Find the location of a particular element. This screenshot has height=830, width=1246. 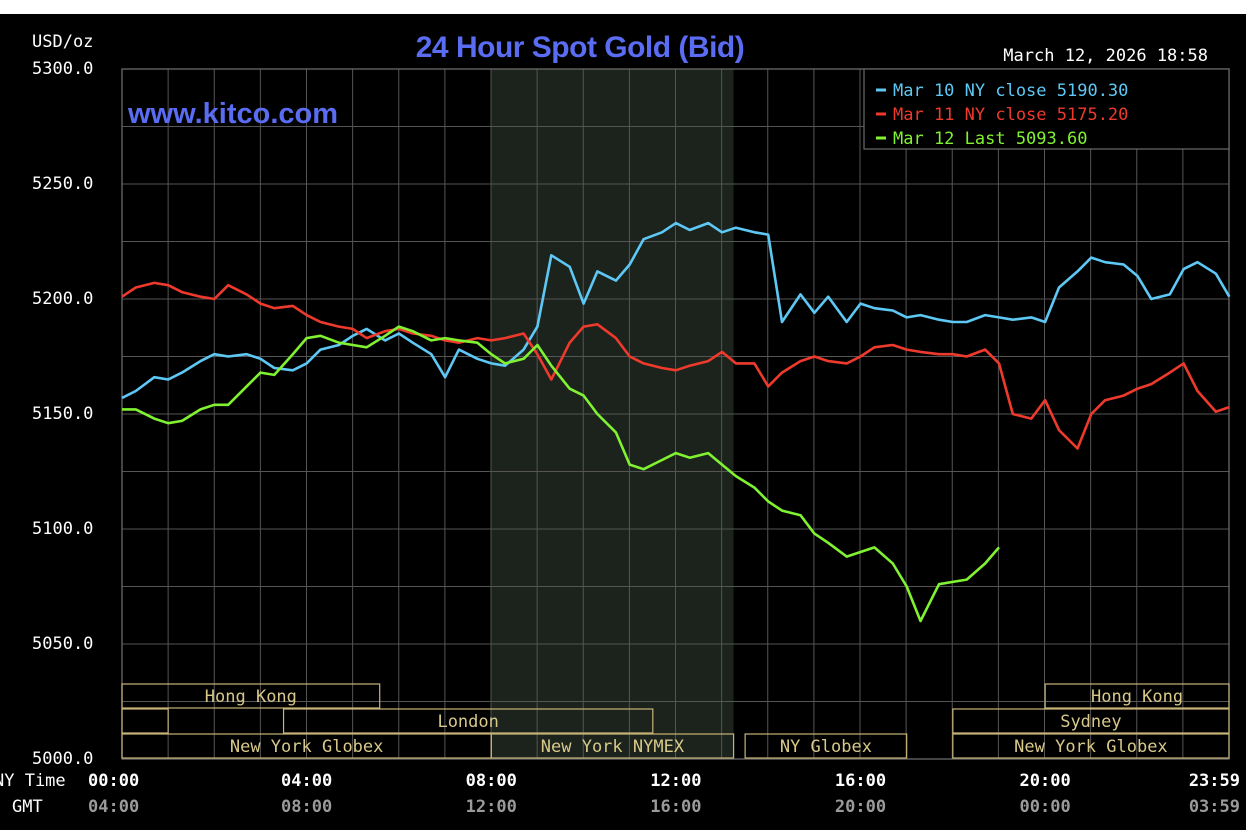

legend-entry: Mar 10 NY close 5190.30 is located at coordinates (1010, 91).